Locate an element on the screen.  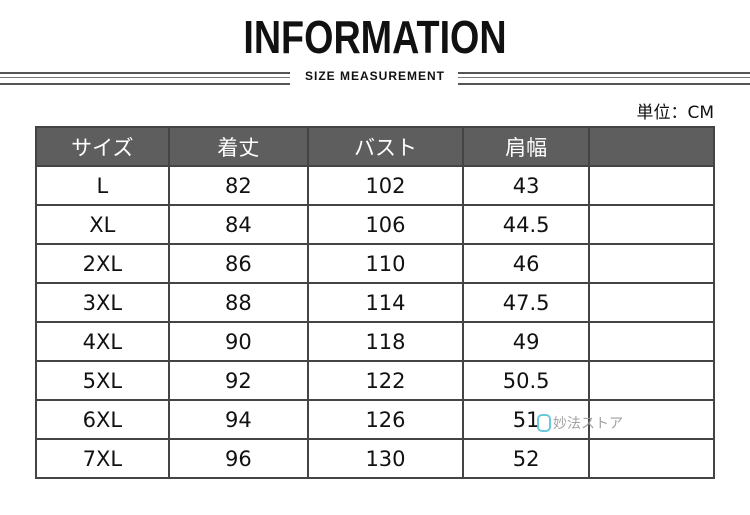
table-row: 6XL 94 126 51 is located at coordinates (375, 419).